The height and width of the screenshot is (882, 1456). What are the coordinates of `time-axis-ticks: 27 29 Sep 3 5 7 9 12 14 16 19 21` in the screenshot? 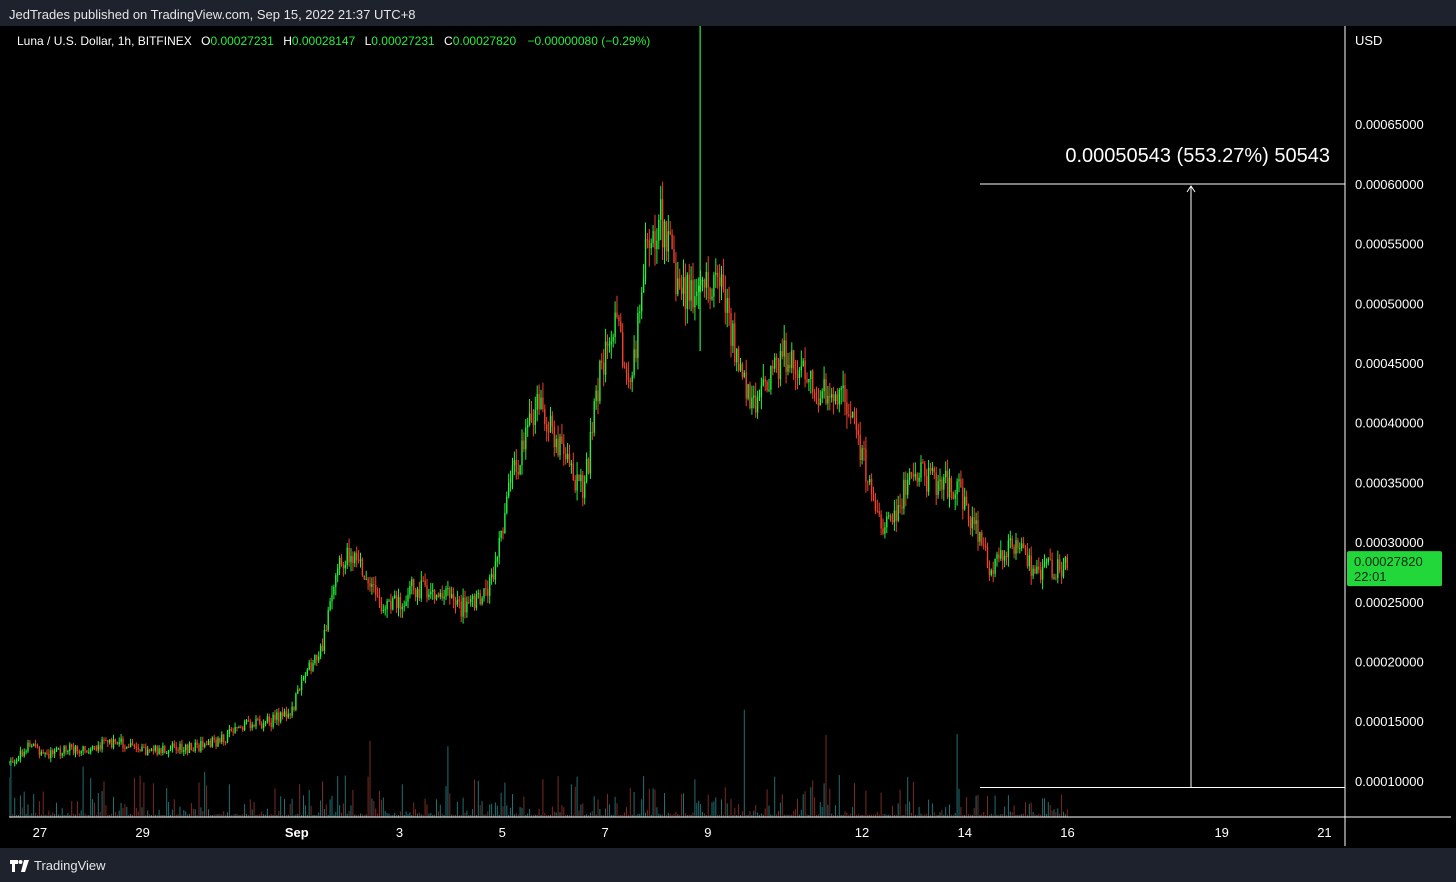 It's located at (682, 832).